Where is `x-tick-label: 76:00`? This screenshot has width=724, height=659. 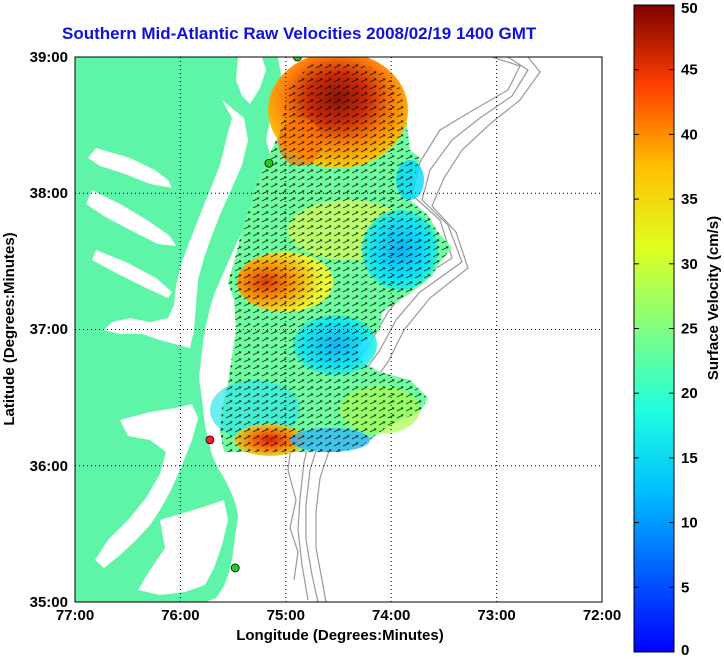 x-tick-label: 76:00 is located at coordinates (180, 615).